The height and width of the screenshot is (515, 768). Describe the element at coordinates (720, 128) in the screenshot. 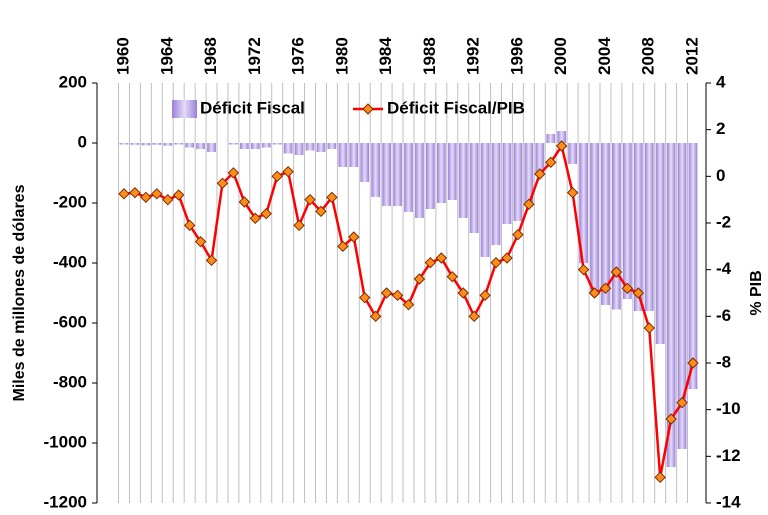

I see `y2-tick-label: 2` at that location.